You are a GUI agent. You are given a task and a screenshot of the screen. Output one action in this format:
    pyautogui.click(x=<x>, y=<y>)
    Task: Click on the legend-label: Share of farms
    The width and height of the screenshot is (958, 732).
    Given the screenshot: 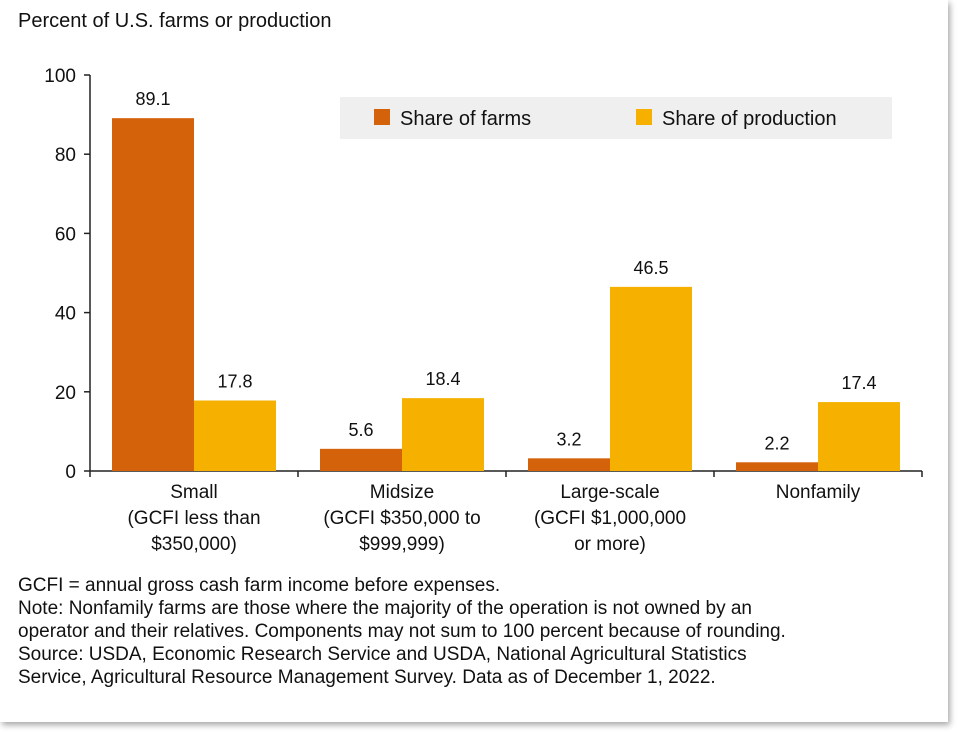 What is the action you would take?
    pyautogui.click(x=465, y=119)
    